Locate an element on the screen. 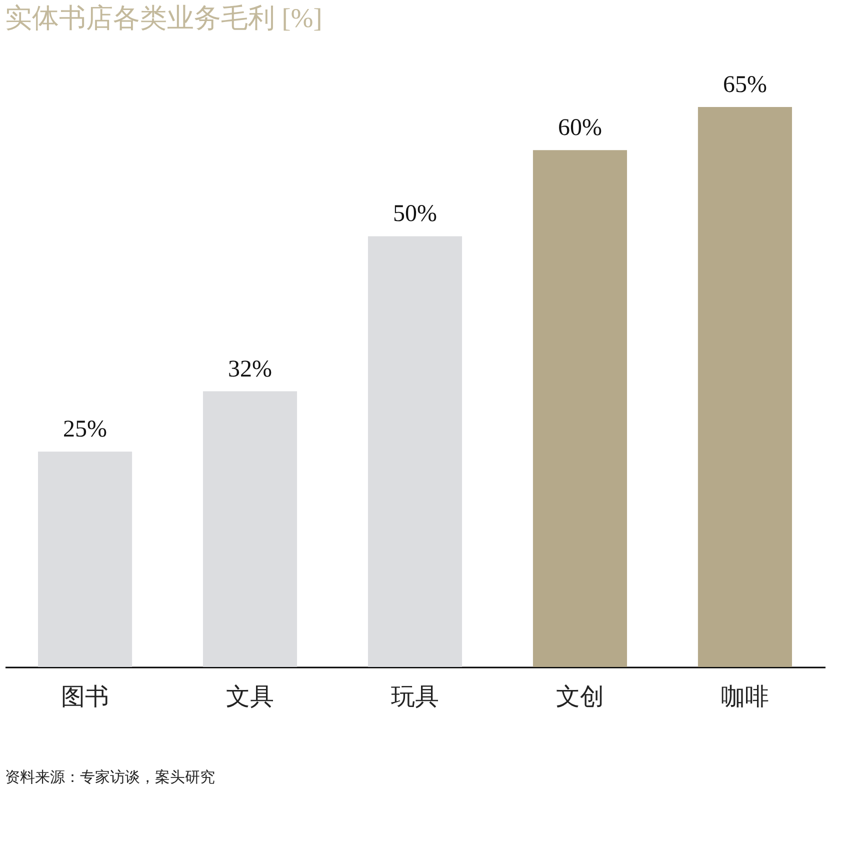 This screenshot has width=842, height=860. chart-title: 实体书店各类业务毛利 [%] is located at coordinates (163, 18).